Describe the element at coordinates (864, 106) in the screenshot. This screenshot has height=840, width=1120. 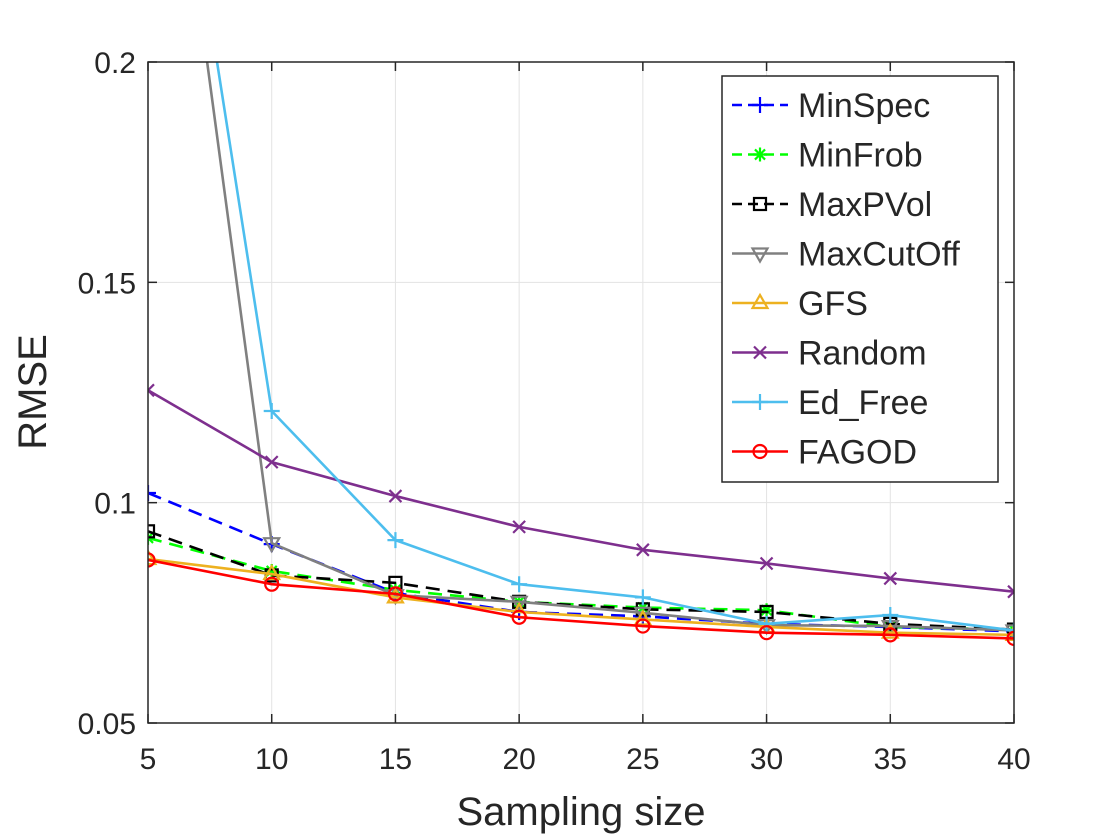
I see `legend-label: MinSpec` at that location.